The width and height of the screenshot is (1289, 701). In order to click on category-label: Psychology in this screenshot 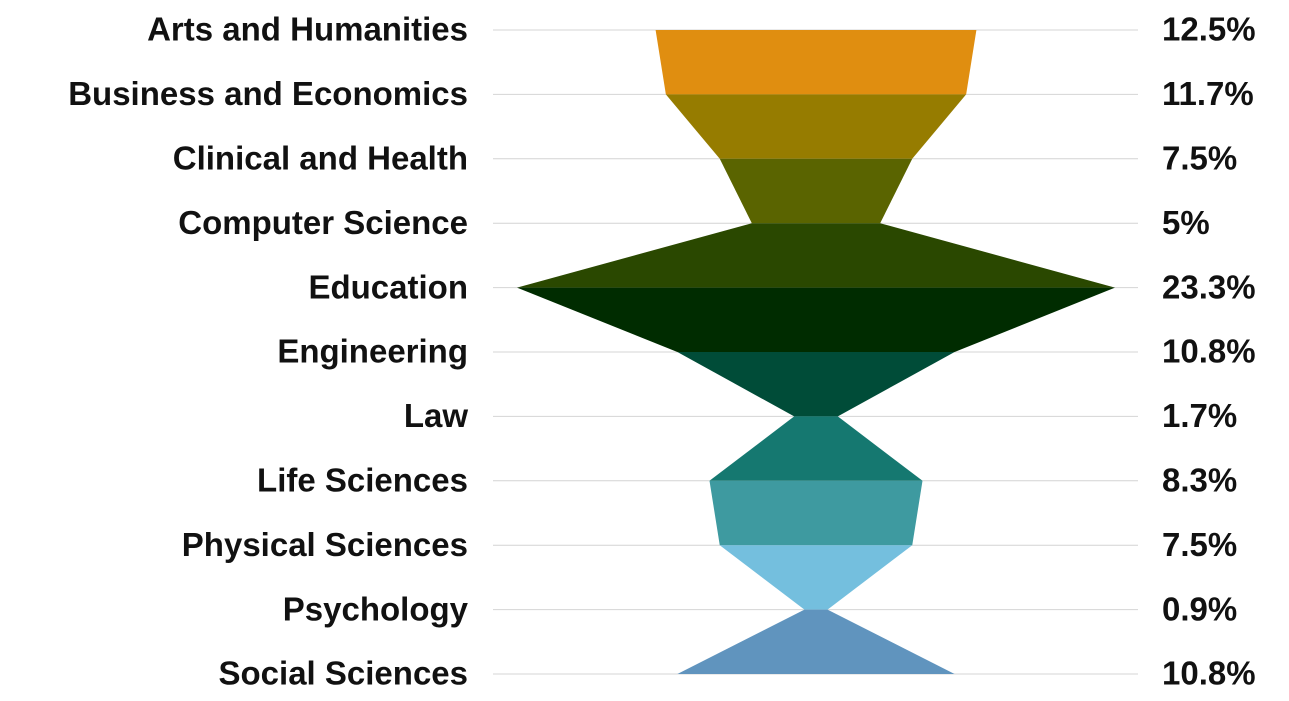, I will do `click(376, 608)`.